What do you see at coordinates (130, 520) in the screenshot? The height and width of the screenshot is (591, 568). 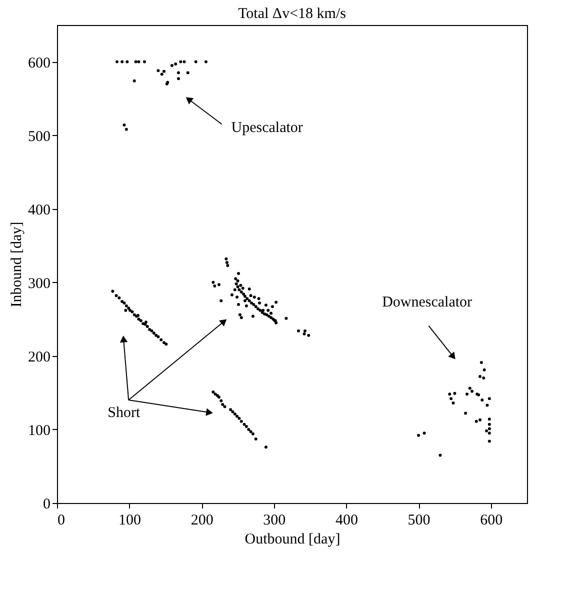 I see `x-tick-label: 100` at bounding box center [130, 520].